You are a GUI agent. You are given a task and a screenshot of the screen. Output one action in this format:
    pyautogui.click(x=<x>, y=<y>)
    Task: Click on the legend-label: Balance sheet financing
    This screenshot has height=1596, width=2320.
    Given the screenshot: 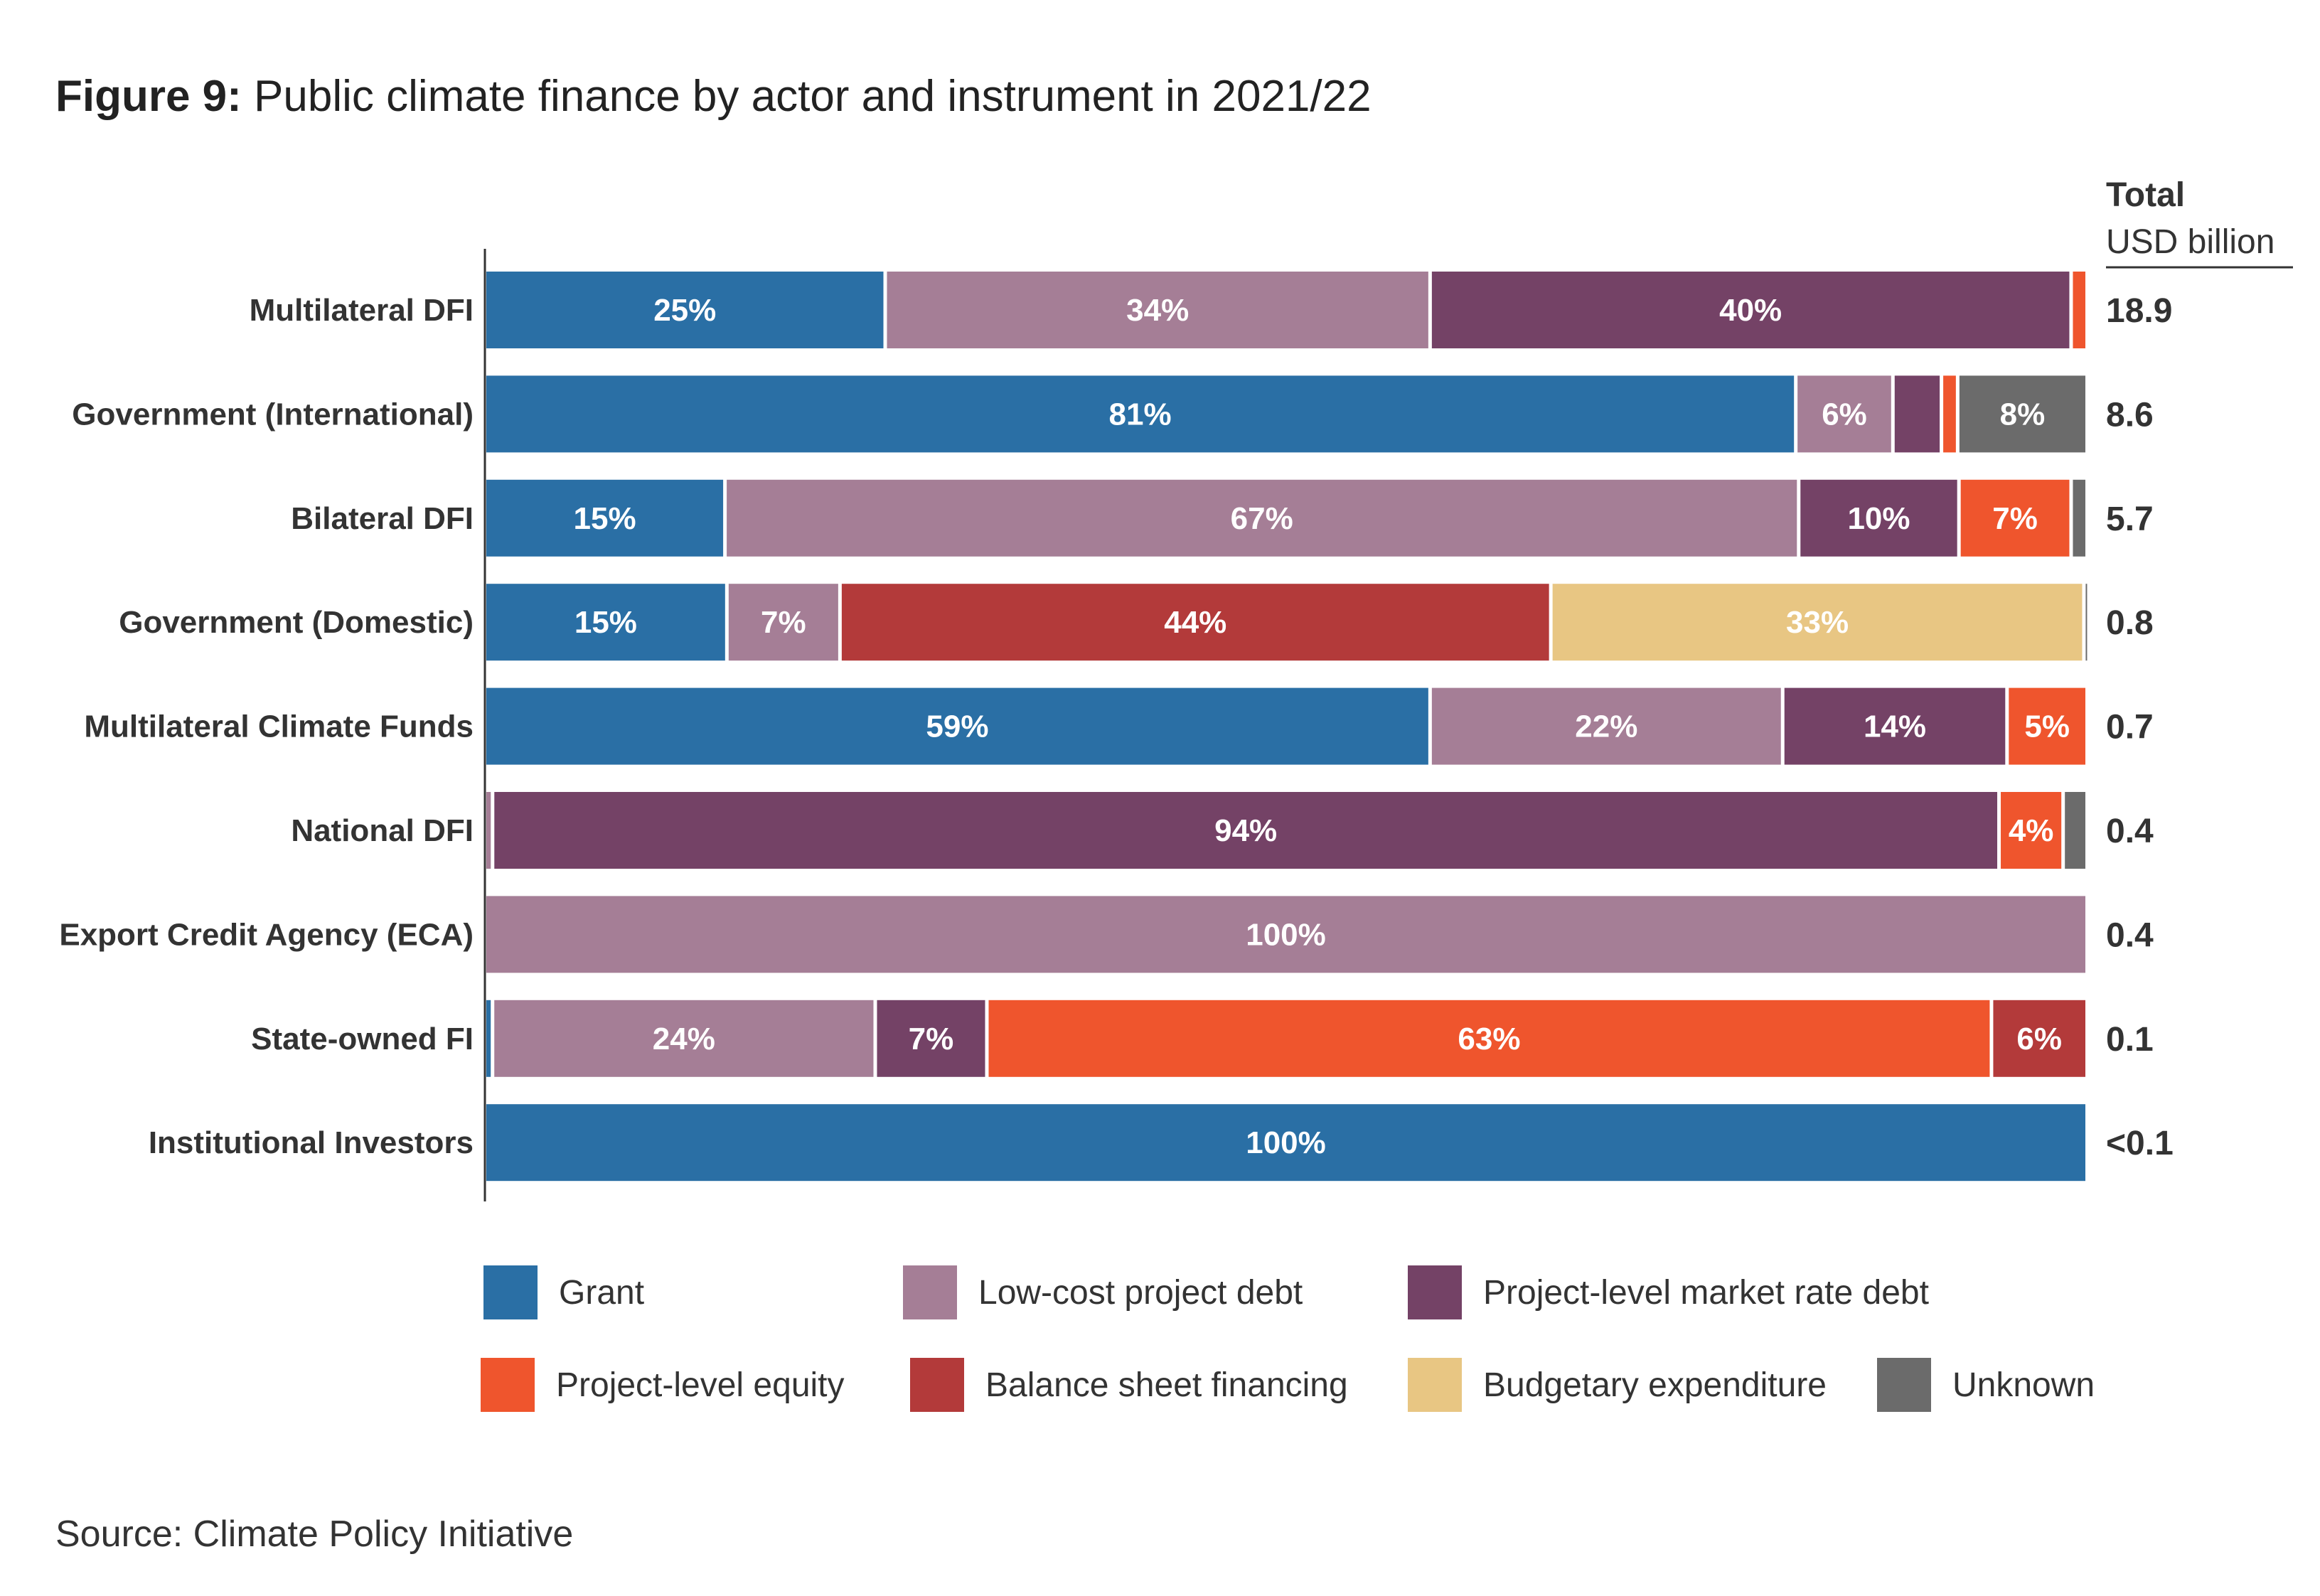 What is the action you would take?
    pyautogui.click(x=1166, y=1385)
    